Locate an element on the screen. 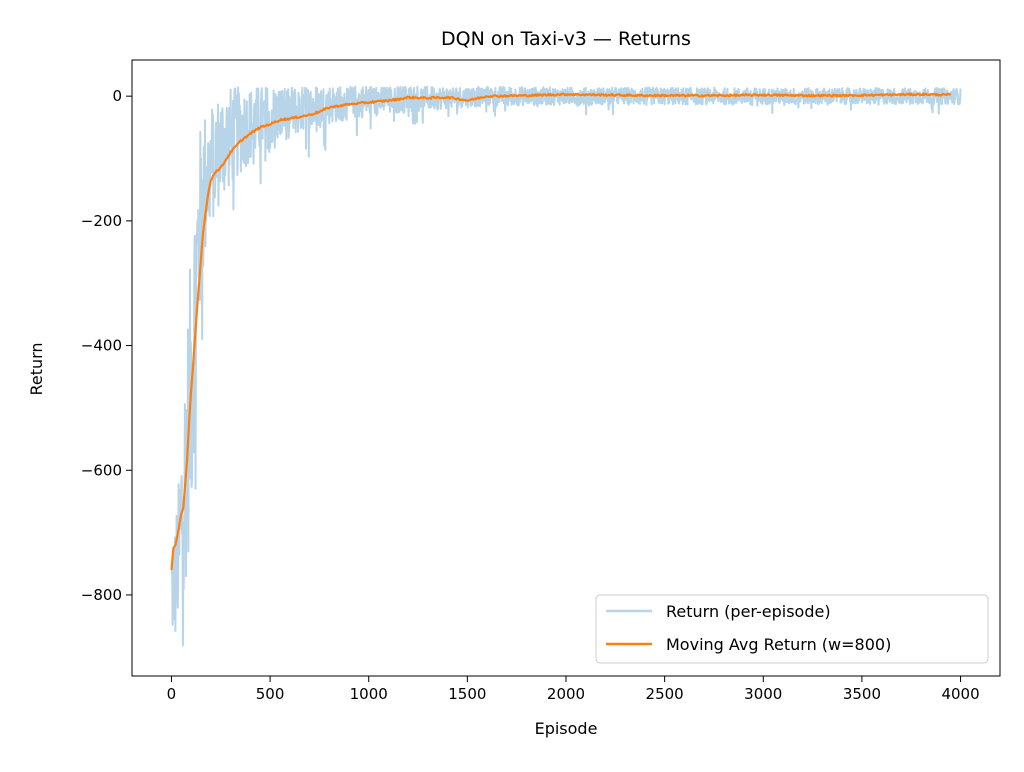  x-tick-label: 500 is located at coordinates (270, 694).